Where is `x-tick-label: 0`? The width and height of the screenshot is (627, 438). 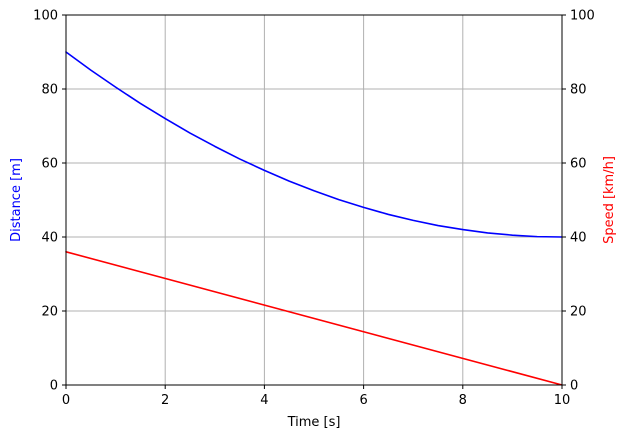
x-tick-label: 0 is located at coordinates (66, 400).